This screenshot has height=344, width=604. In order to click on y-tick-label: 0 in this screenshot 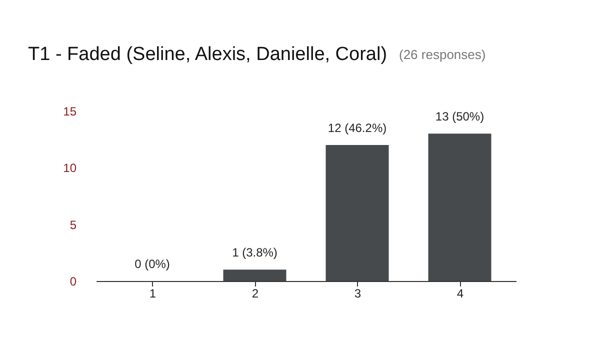, I will do `click(73, 281)`.